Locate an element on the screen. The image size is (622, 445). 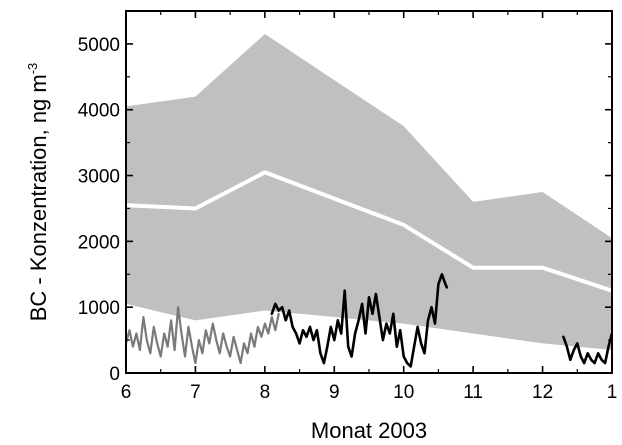
x-tick-label: 1 is located at coordinates (612, 392).